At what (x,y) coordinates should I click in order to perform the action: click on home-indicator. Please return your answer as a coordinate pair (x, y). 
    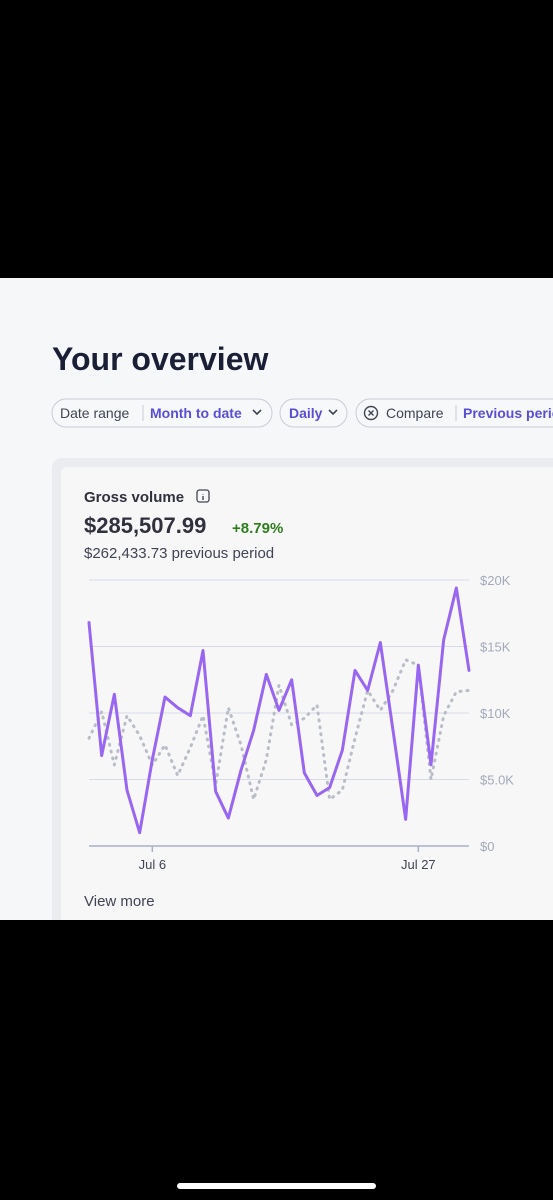
    Looking at the image, I should click on (276, 1186).